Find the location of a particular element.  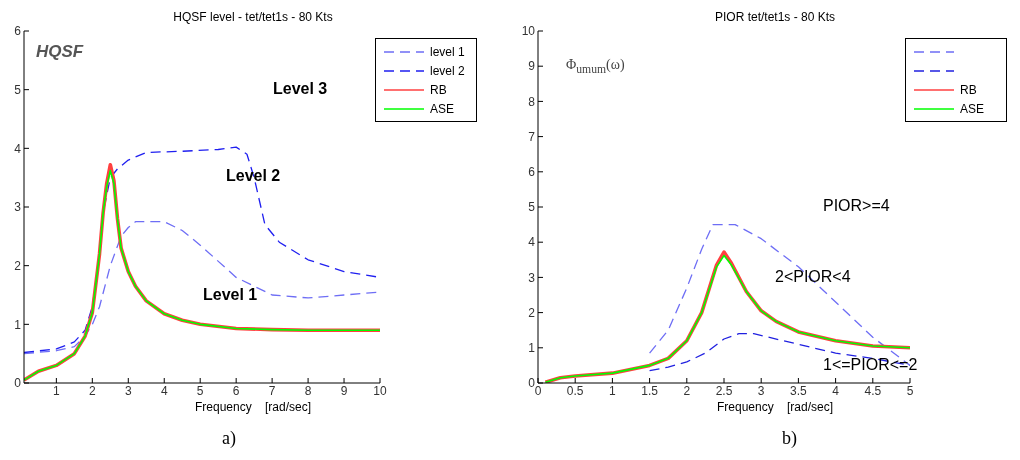

annotation: 2<PIOR<4 is located at coordinates (813, 277).